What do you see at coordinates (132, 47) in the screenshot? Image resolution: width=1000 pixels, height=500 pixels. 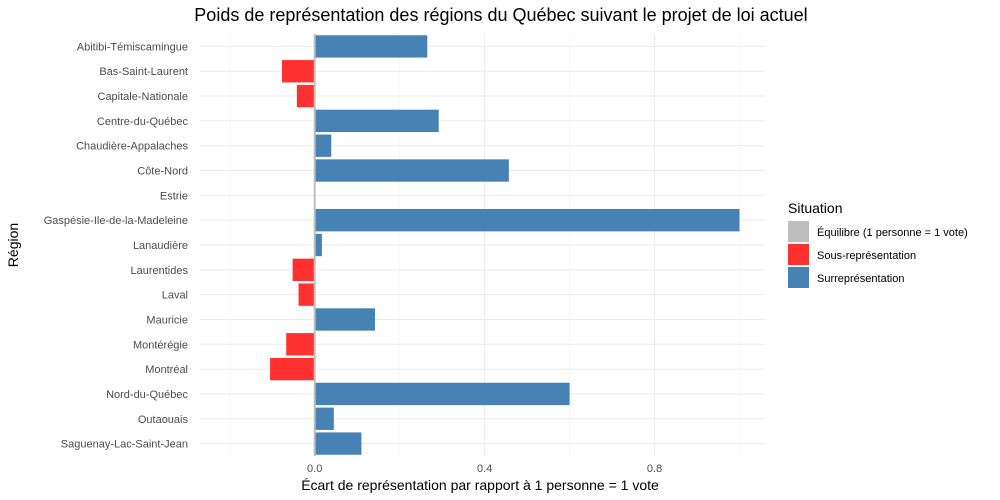 I see `y-tick-label: Abitibi-Témiscamingue` at bounding box center [132, 47].